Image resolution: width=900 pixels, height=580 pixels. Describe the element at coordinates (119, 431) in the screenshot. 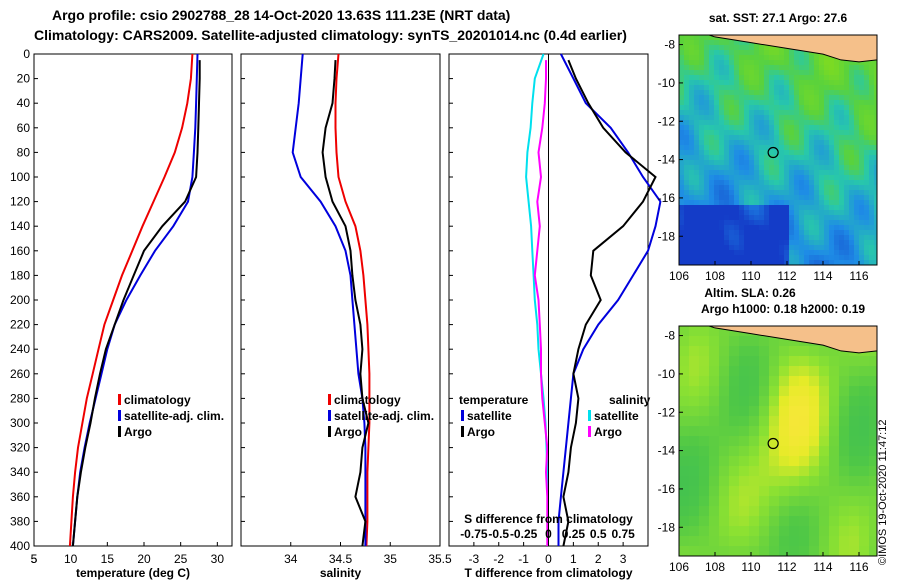

I see `legend-swatch` at that location.